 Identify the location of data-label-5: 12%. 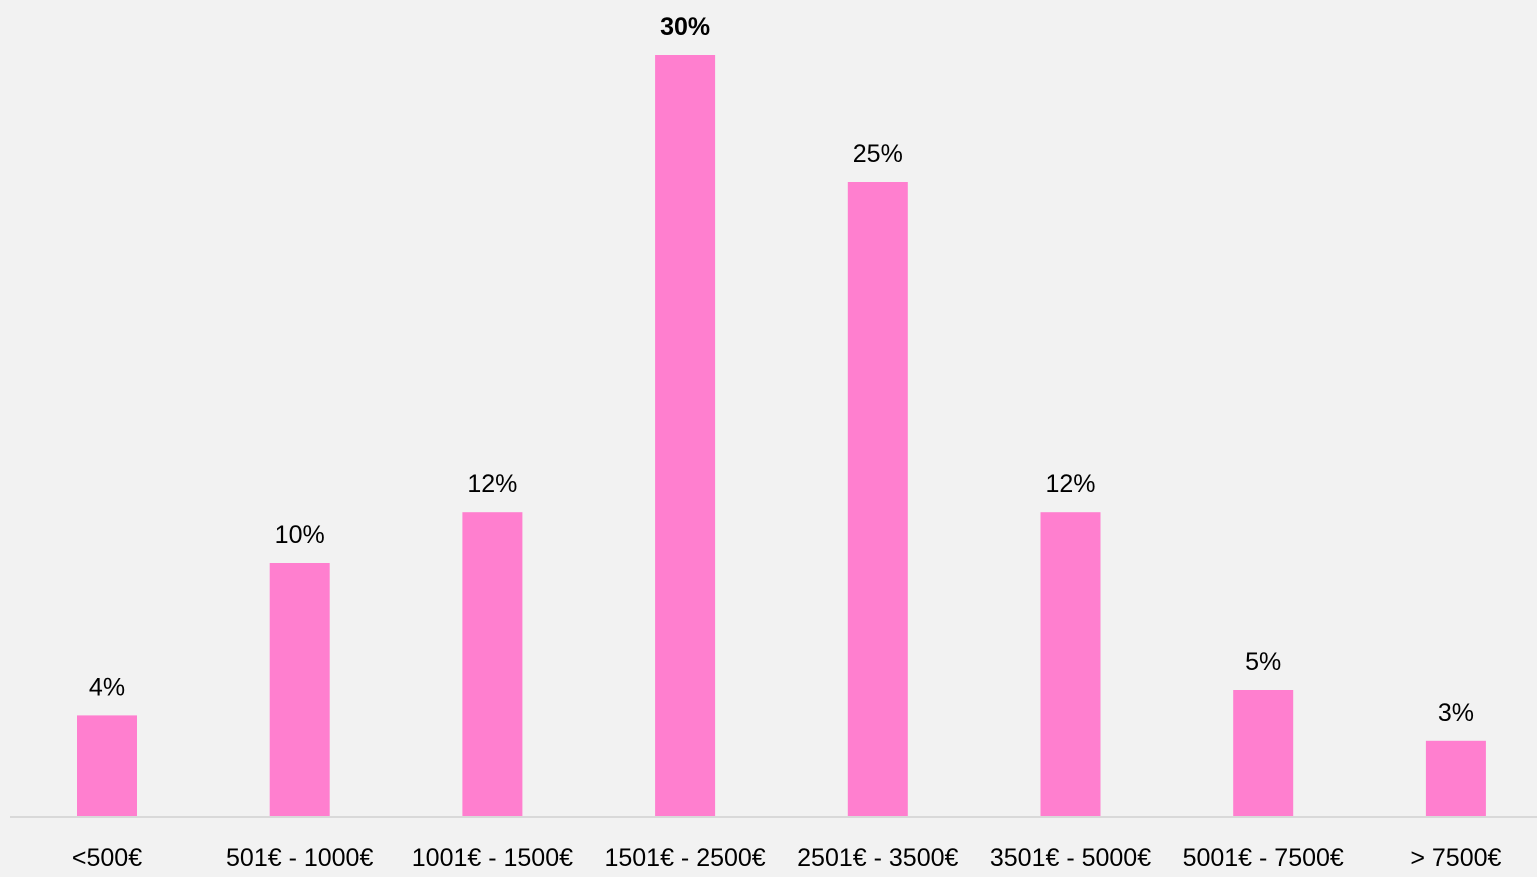
(1070, 484).